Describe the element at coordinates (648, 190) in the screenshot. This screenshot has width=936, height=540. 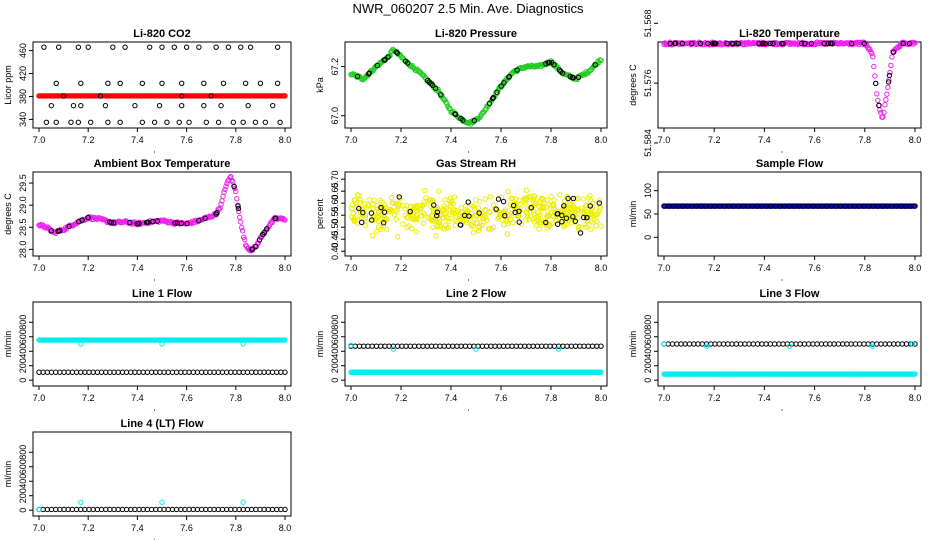
I see `y-tick-label: 100` at that location.